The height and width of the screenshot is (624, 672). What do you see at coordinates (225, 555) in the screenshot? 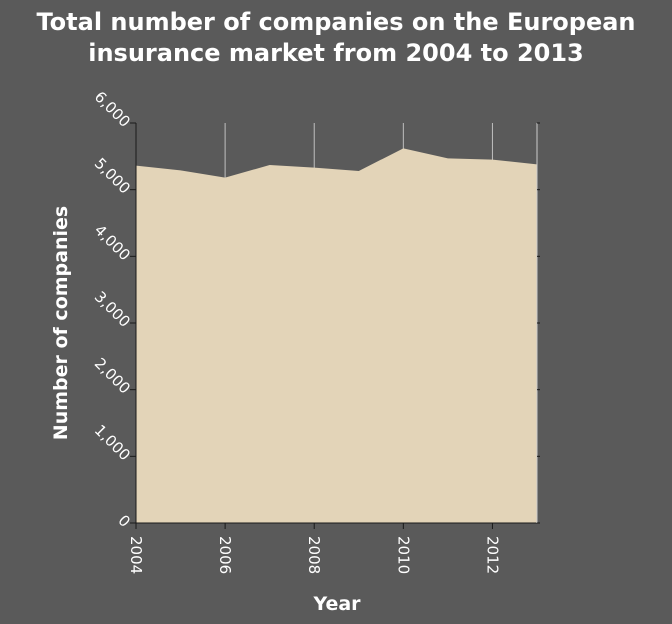
I see `x-tick-label-2006: 2006` at bounding box center [225, 555].